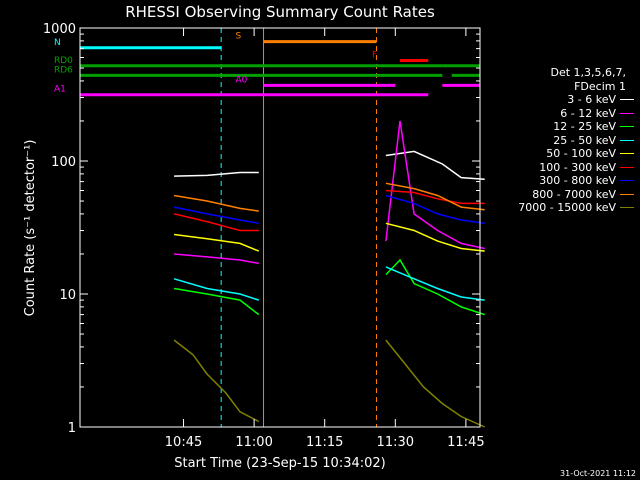 The height and width of the screenshot is (480, 640). Describe the element at coordinates (63, 162) in the screenshot. I see `y-tick-label-2: 100` at that location.